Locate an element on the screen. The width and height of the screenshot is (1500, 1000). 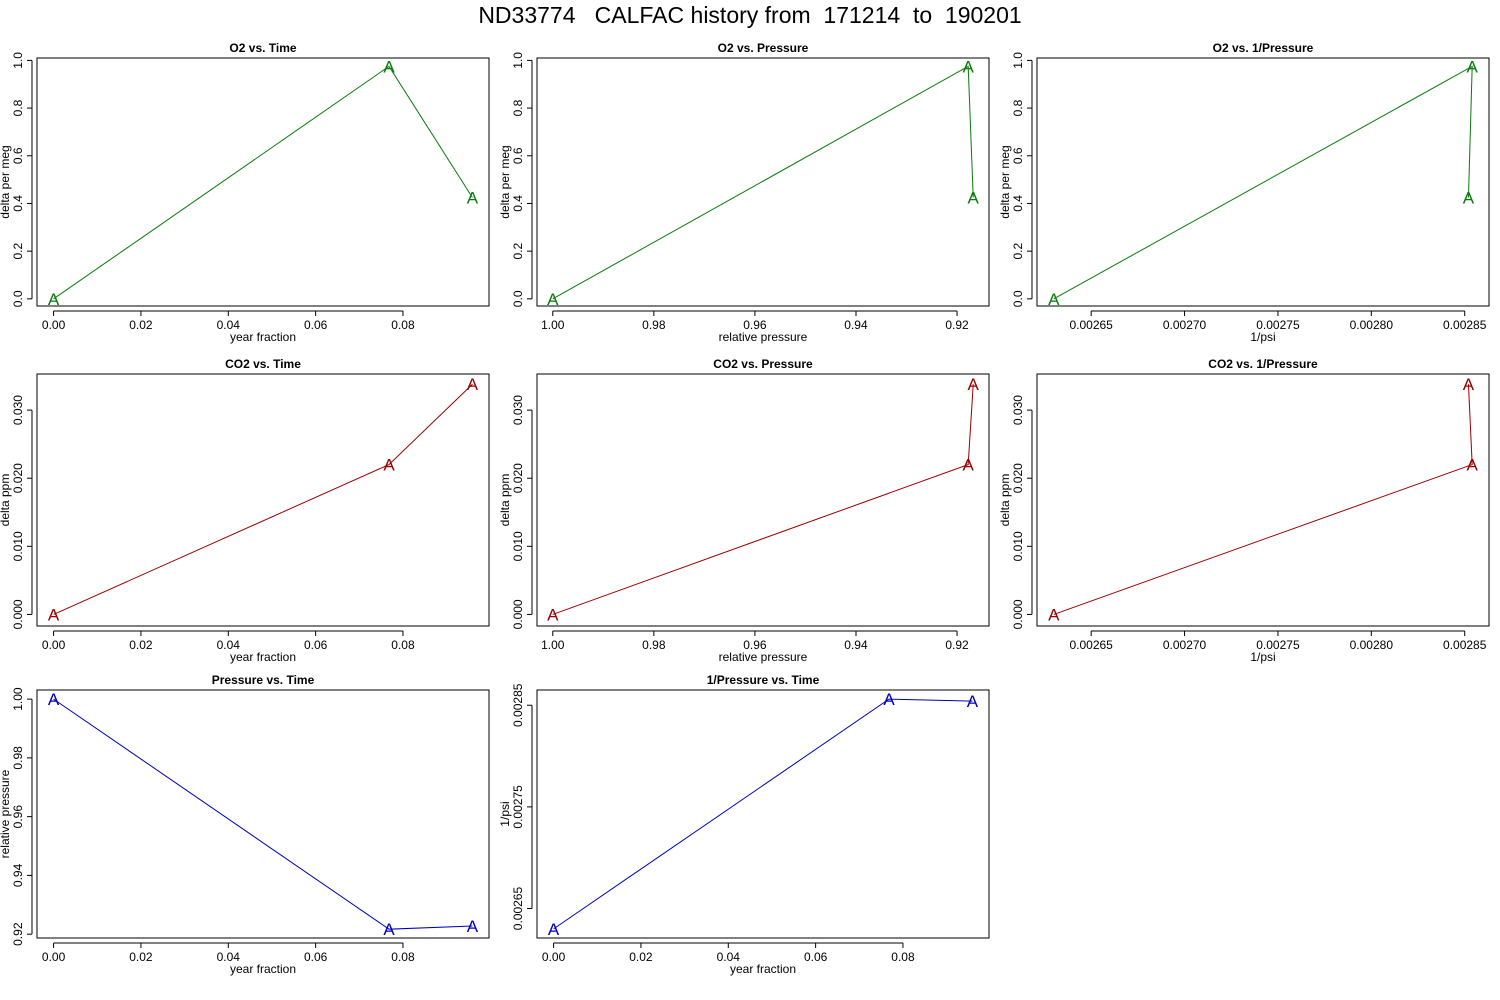
y-axis-label: relative pressure is located at coordinates (6, 813).